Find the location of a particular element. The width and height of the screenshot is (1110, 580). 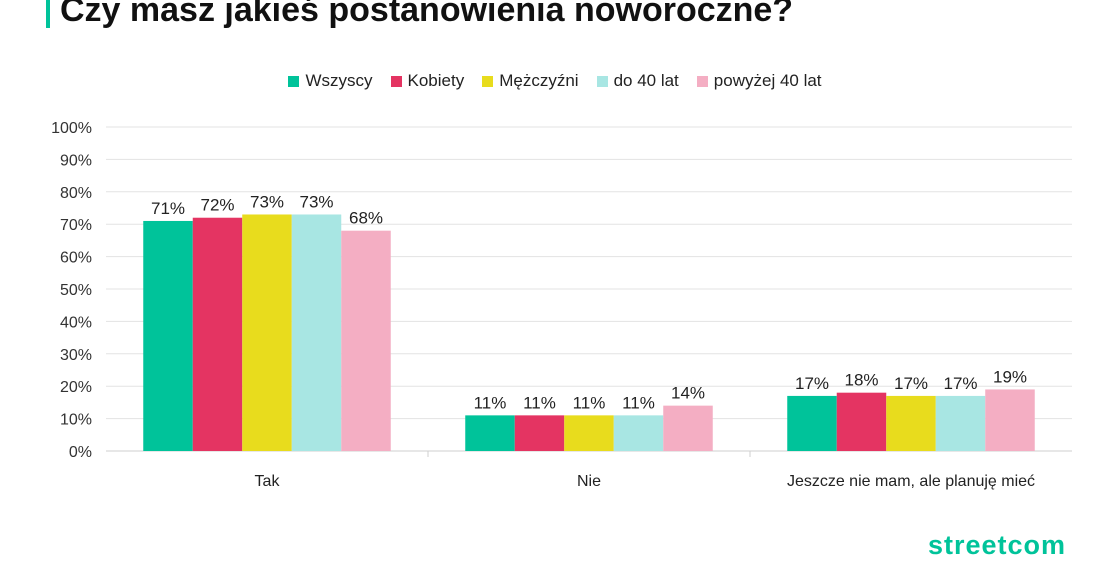

category-label: Tak is located at coordinates (268, 481).